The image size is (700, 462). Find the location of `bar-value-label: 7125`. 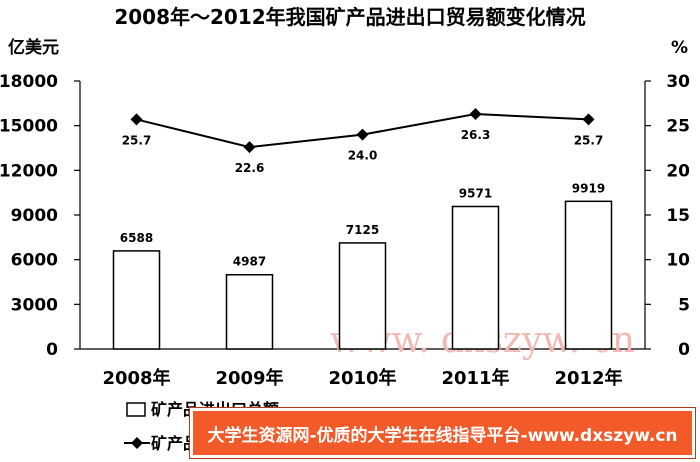

bar-value-label: 7125 is located at coordinates (362, 230).